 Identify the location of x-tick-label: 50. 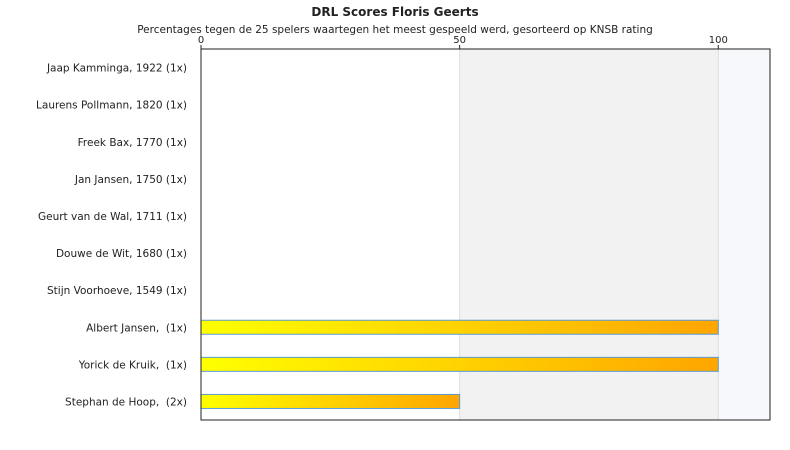
(459, 40).